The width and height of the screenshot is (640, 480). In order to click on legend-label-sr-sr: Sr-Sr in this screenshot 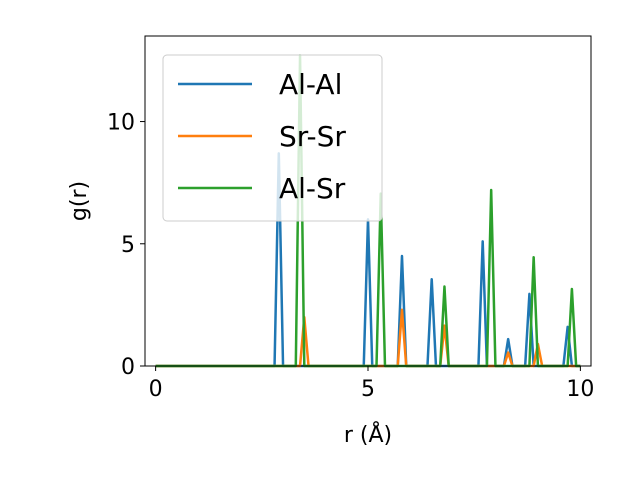, I will do `click(312, 136)`.